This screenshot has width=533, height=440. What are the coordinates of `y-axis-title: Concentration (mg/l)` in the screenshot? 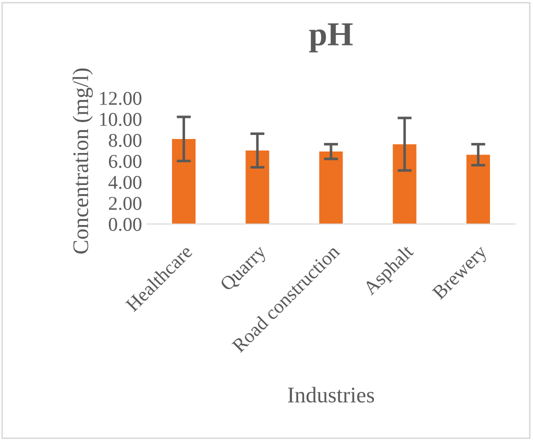 It's located at (82, 161).